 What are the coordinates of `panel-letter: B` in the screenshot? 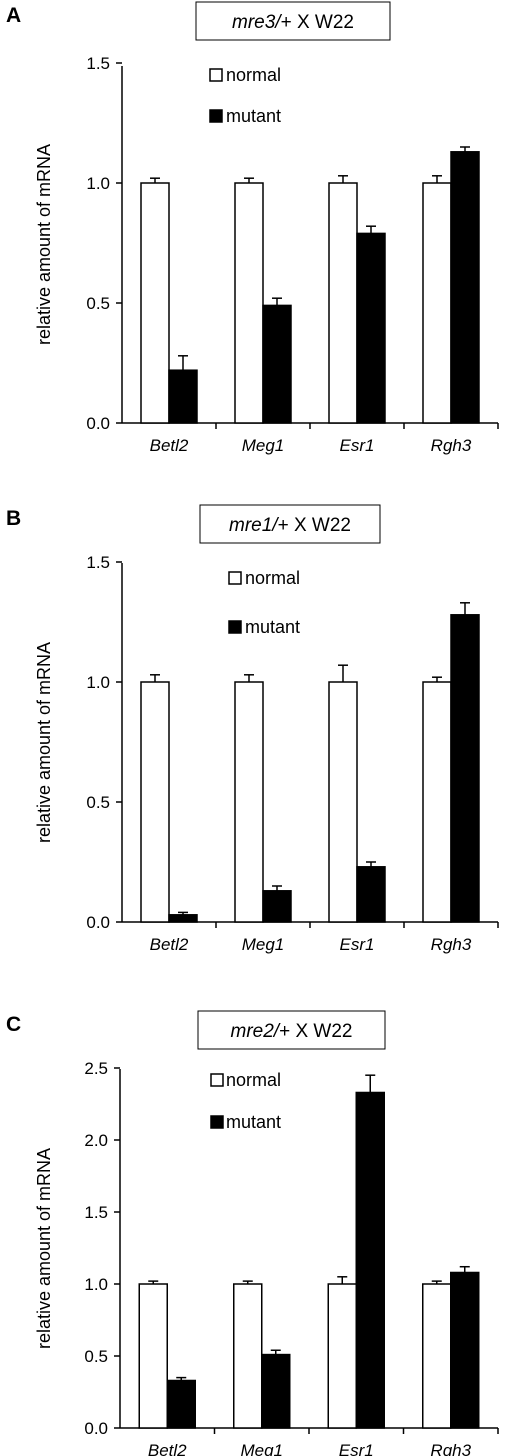 It's located at (13, 518).